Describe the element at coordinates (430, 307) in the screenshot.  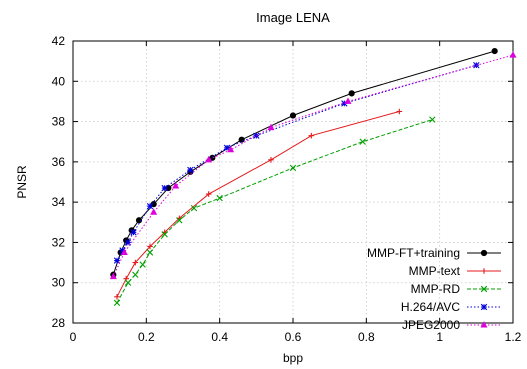
I see `legend-label: H.264/AVC` at that location.